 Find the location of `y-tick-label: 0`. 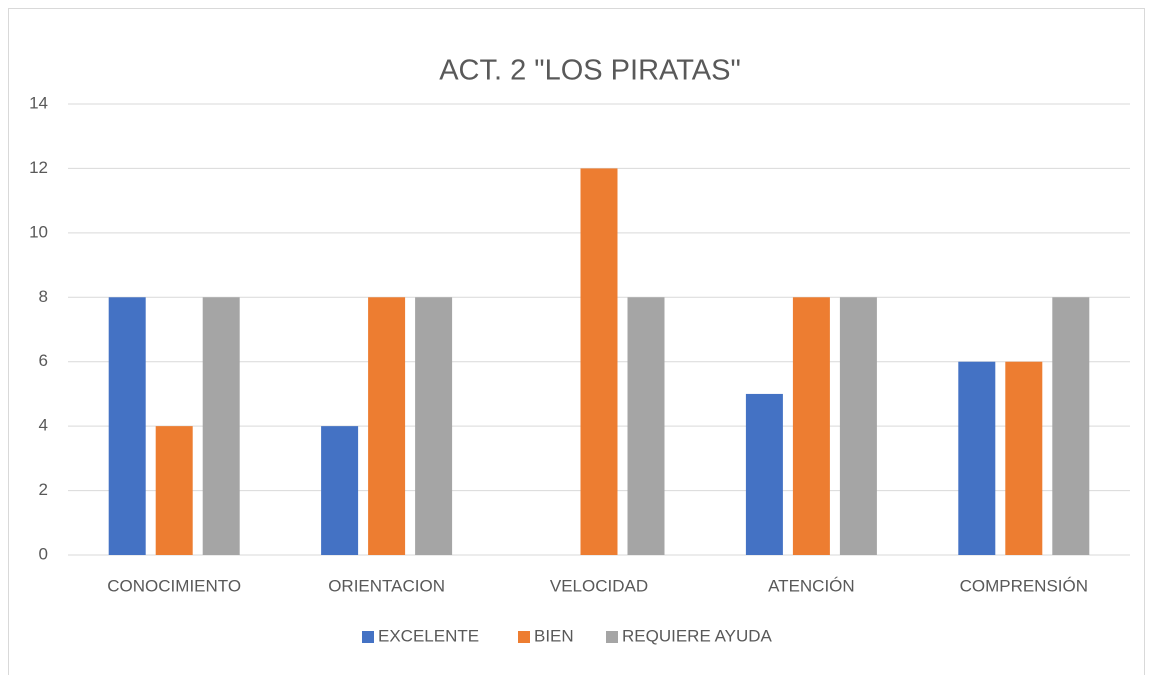

y-tick-label: 0 is located at coordinates (43, 553).